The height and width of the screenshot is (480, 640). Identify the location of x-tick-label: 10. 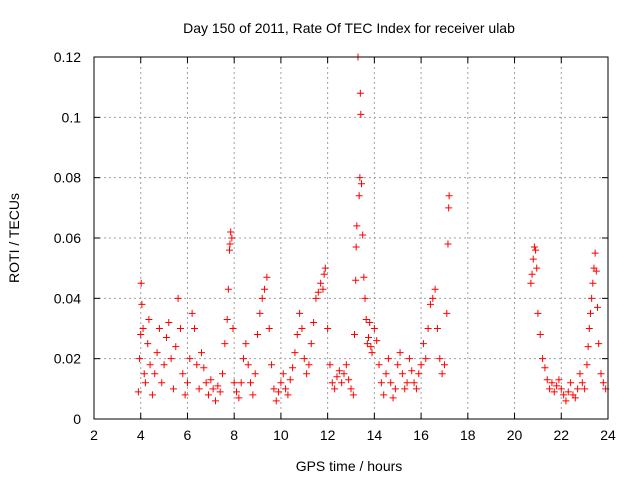
(281, 435).